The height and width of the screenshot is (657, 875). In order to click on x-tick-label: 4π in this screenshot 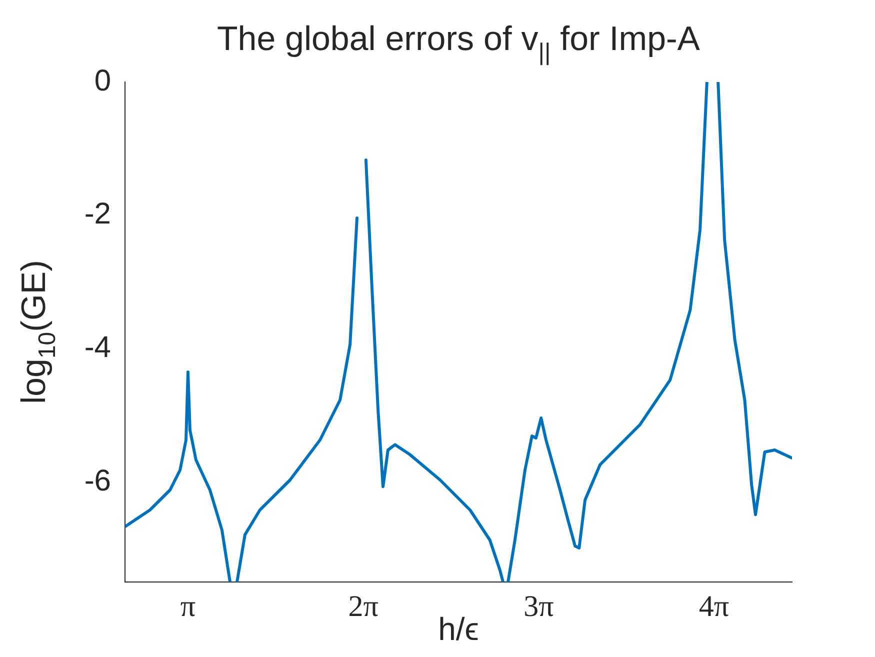, I will do `click(714, 606)`.